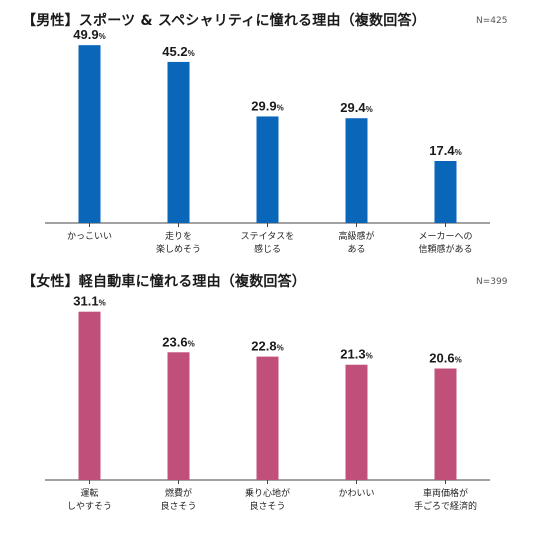 The image size is (536, 536). Describe the element at coordinates (164, 282) in the screenshot. I see `chart-title-female: 【女性】軽自動車に憧れる理由（複数回答）` at that location.